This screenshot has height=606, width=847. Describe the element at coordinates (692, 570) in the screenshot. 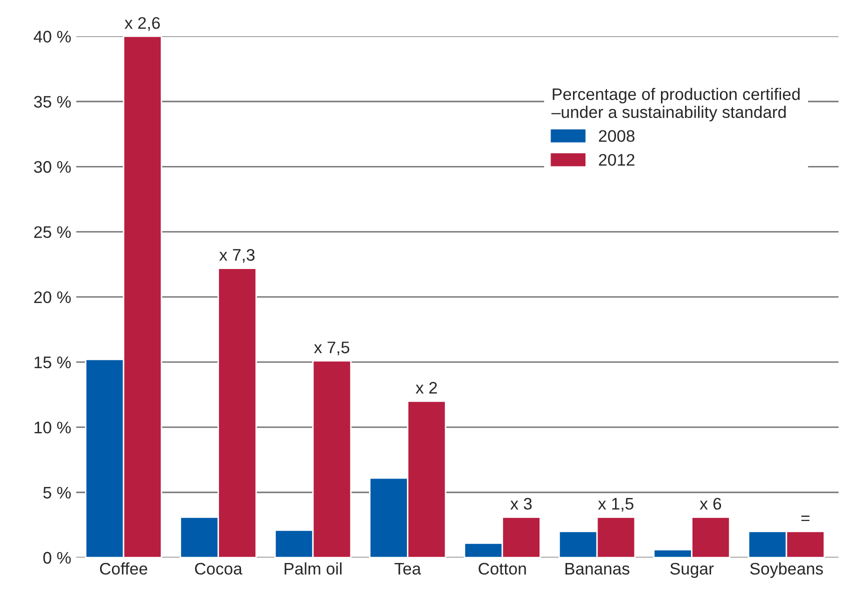

I see `x-tick-label: Sugar` at that location.